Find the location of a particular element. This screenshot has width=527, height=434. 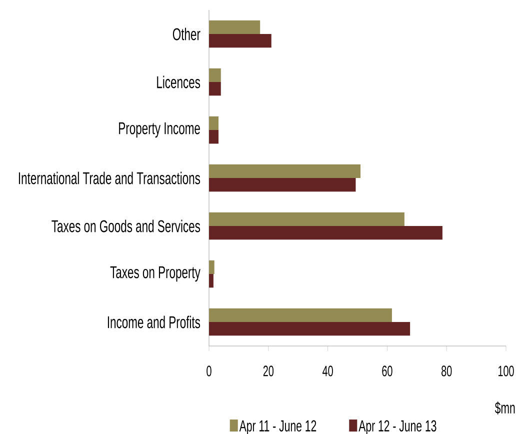

y-tick-label: Income and Profits is located at coordinates (154, 322).